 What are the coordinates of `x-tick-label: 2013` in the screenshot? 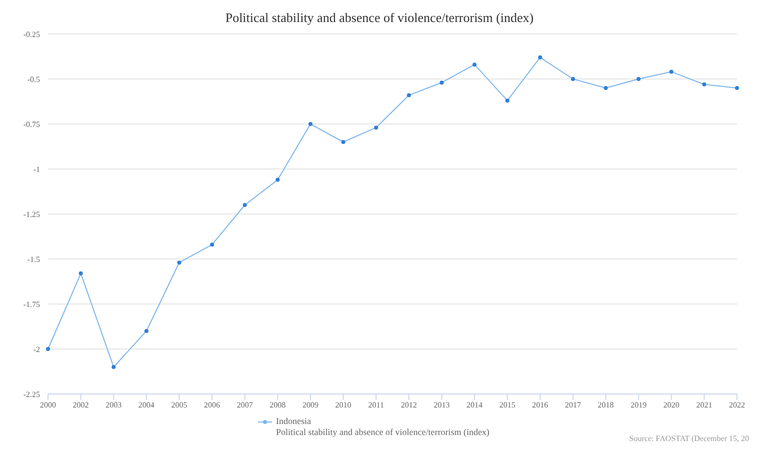 It's located at (442, 405).